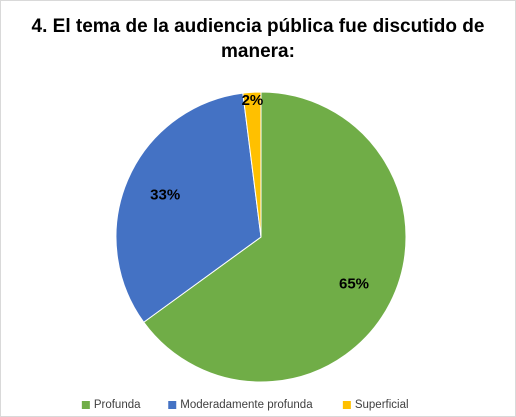 The image size is (516, 417). I want to click on data-label: 2%, so click(253, 100).